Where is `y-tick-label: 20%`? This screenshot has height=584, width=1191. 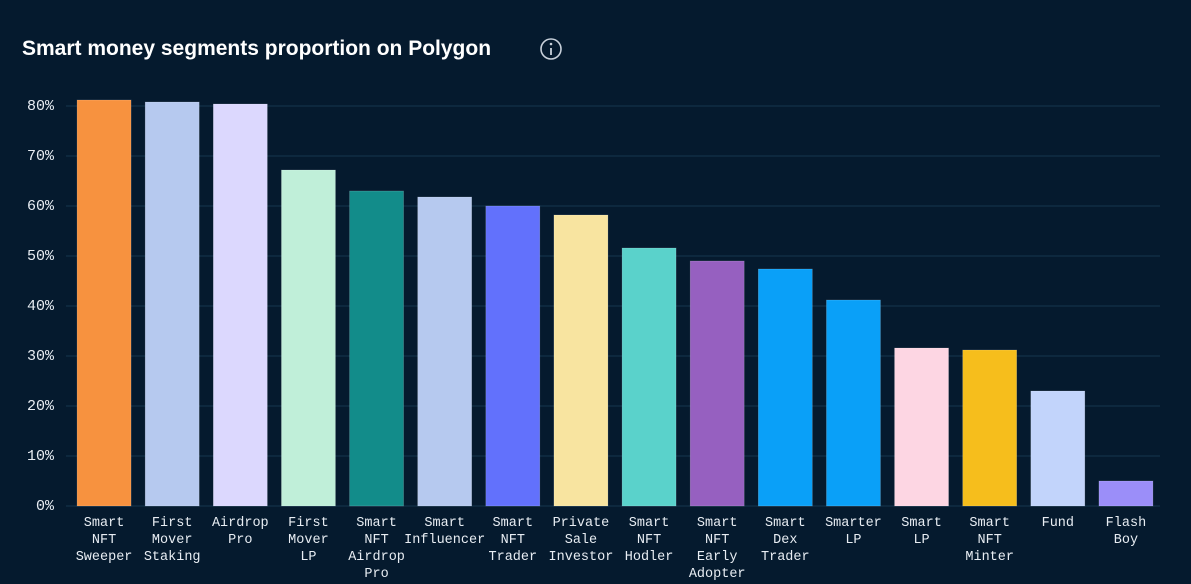
y-tick-label: 20% is located at coordinates (41, 406).